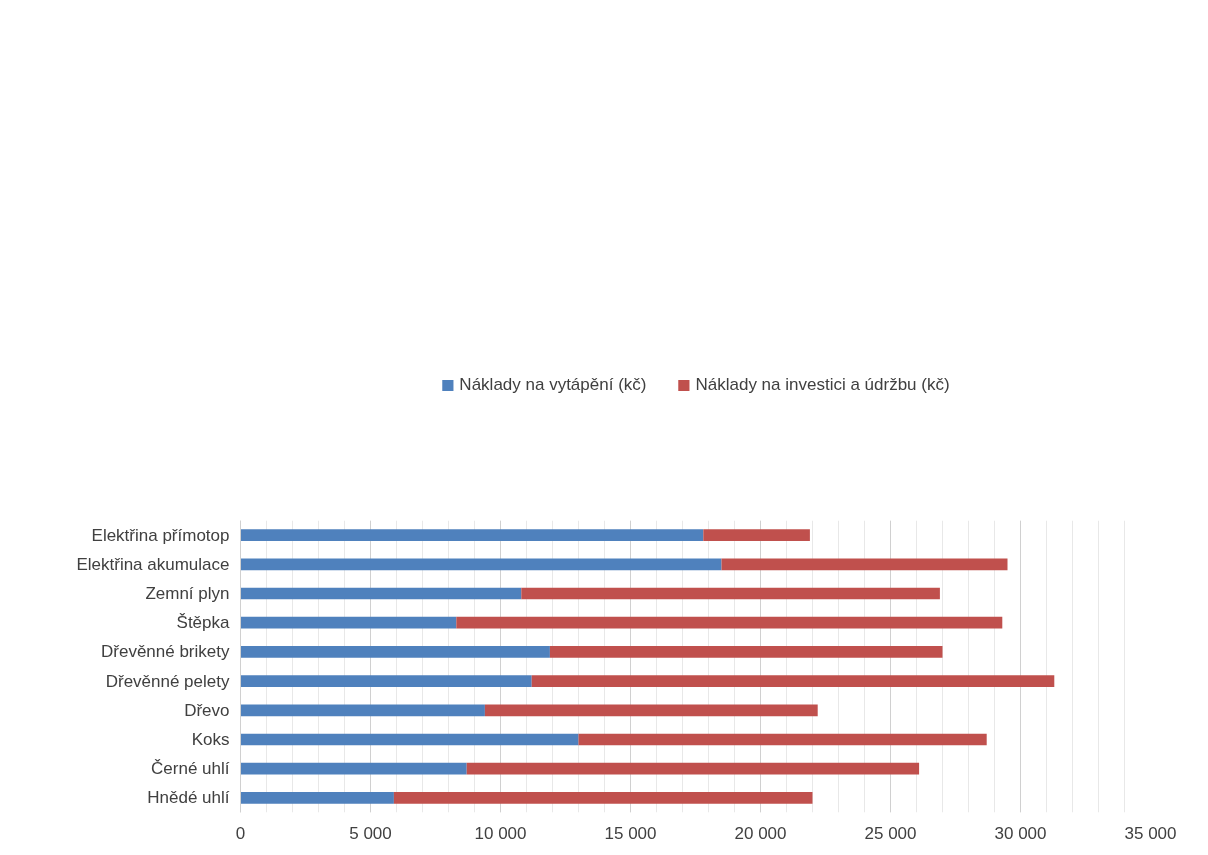 The width and height of the screenshot is (1208, 855). I want to click on x-tick-label: 35 000, so click(1150, 833).